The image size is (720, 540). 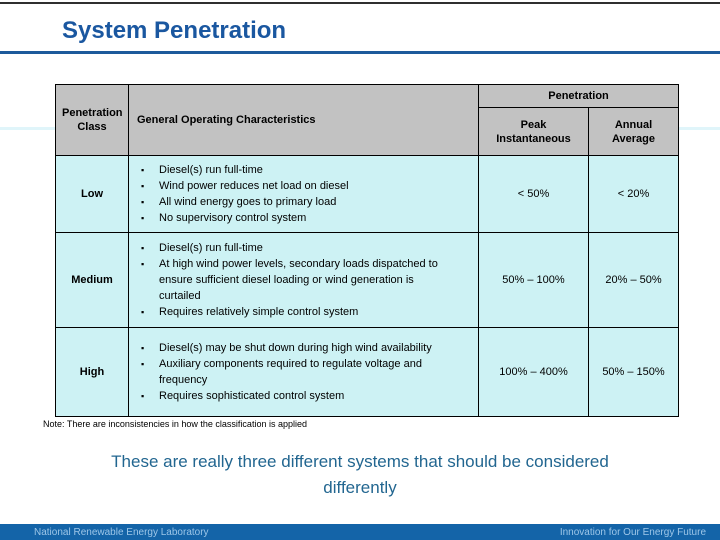 What do you see at coordinates (92, 194) in the screenshot?
I see `class-cell: Low` at bounding box center [92, 194].